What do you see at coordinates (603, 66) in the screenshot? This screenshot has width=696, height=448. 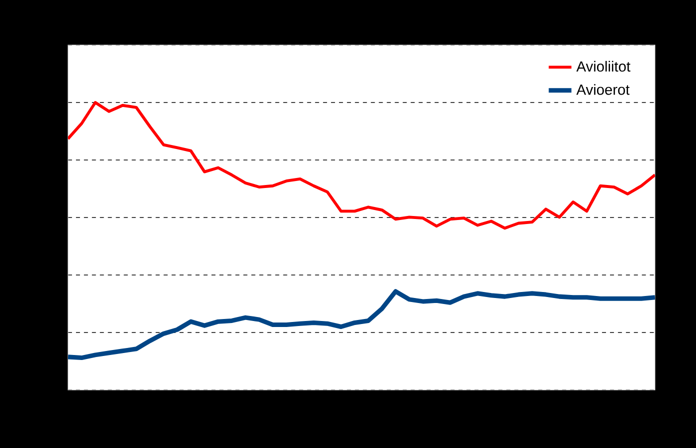 I see `legend-label: Avioliitot` at bounding box center [603, 66].